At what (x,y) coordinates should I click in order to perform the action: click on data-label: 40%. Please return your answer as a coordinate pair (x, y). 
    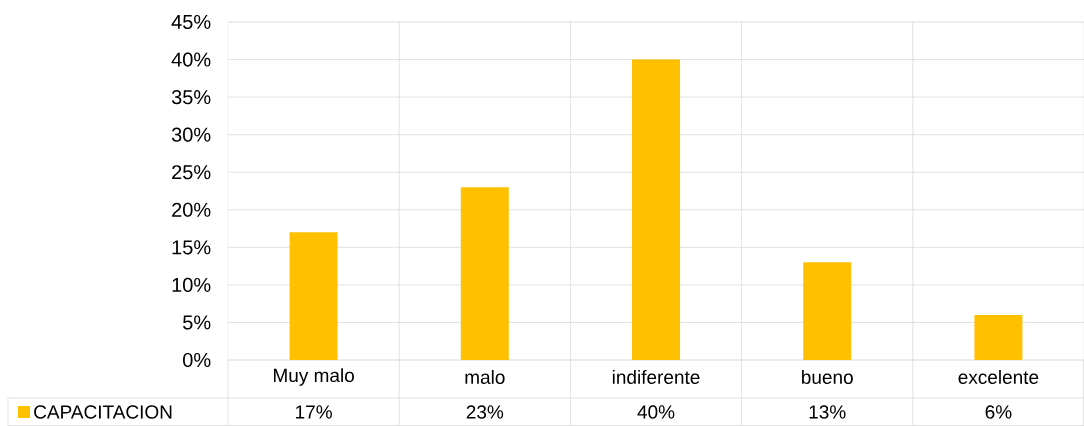
    Looking at the image, I should click on (656, 412).